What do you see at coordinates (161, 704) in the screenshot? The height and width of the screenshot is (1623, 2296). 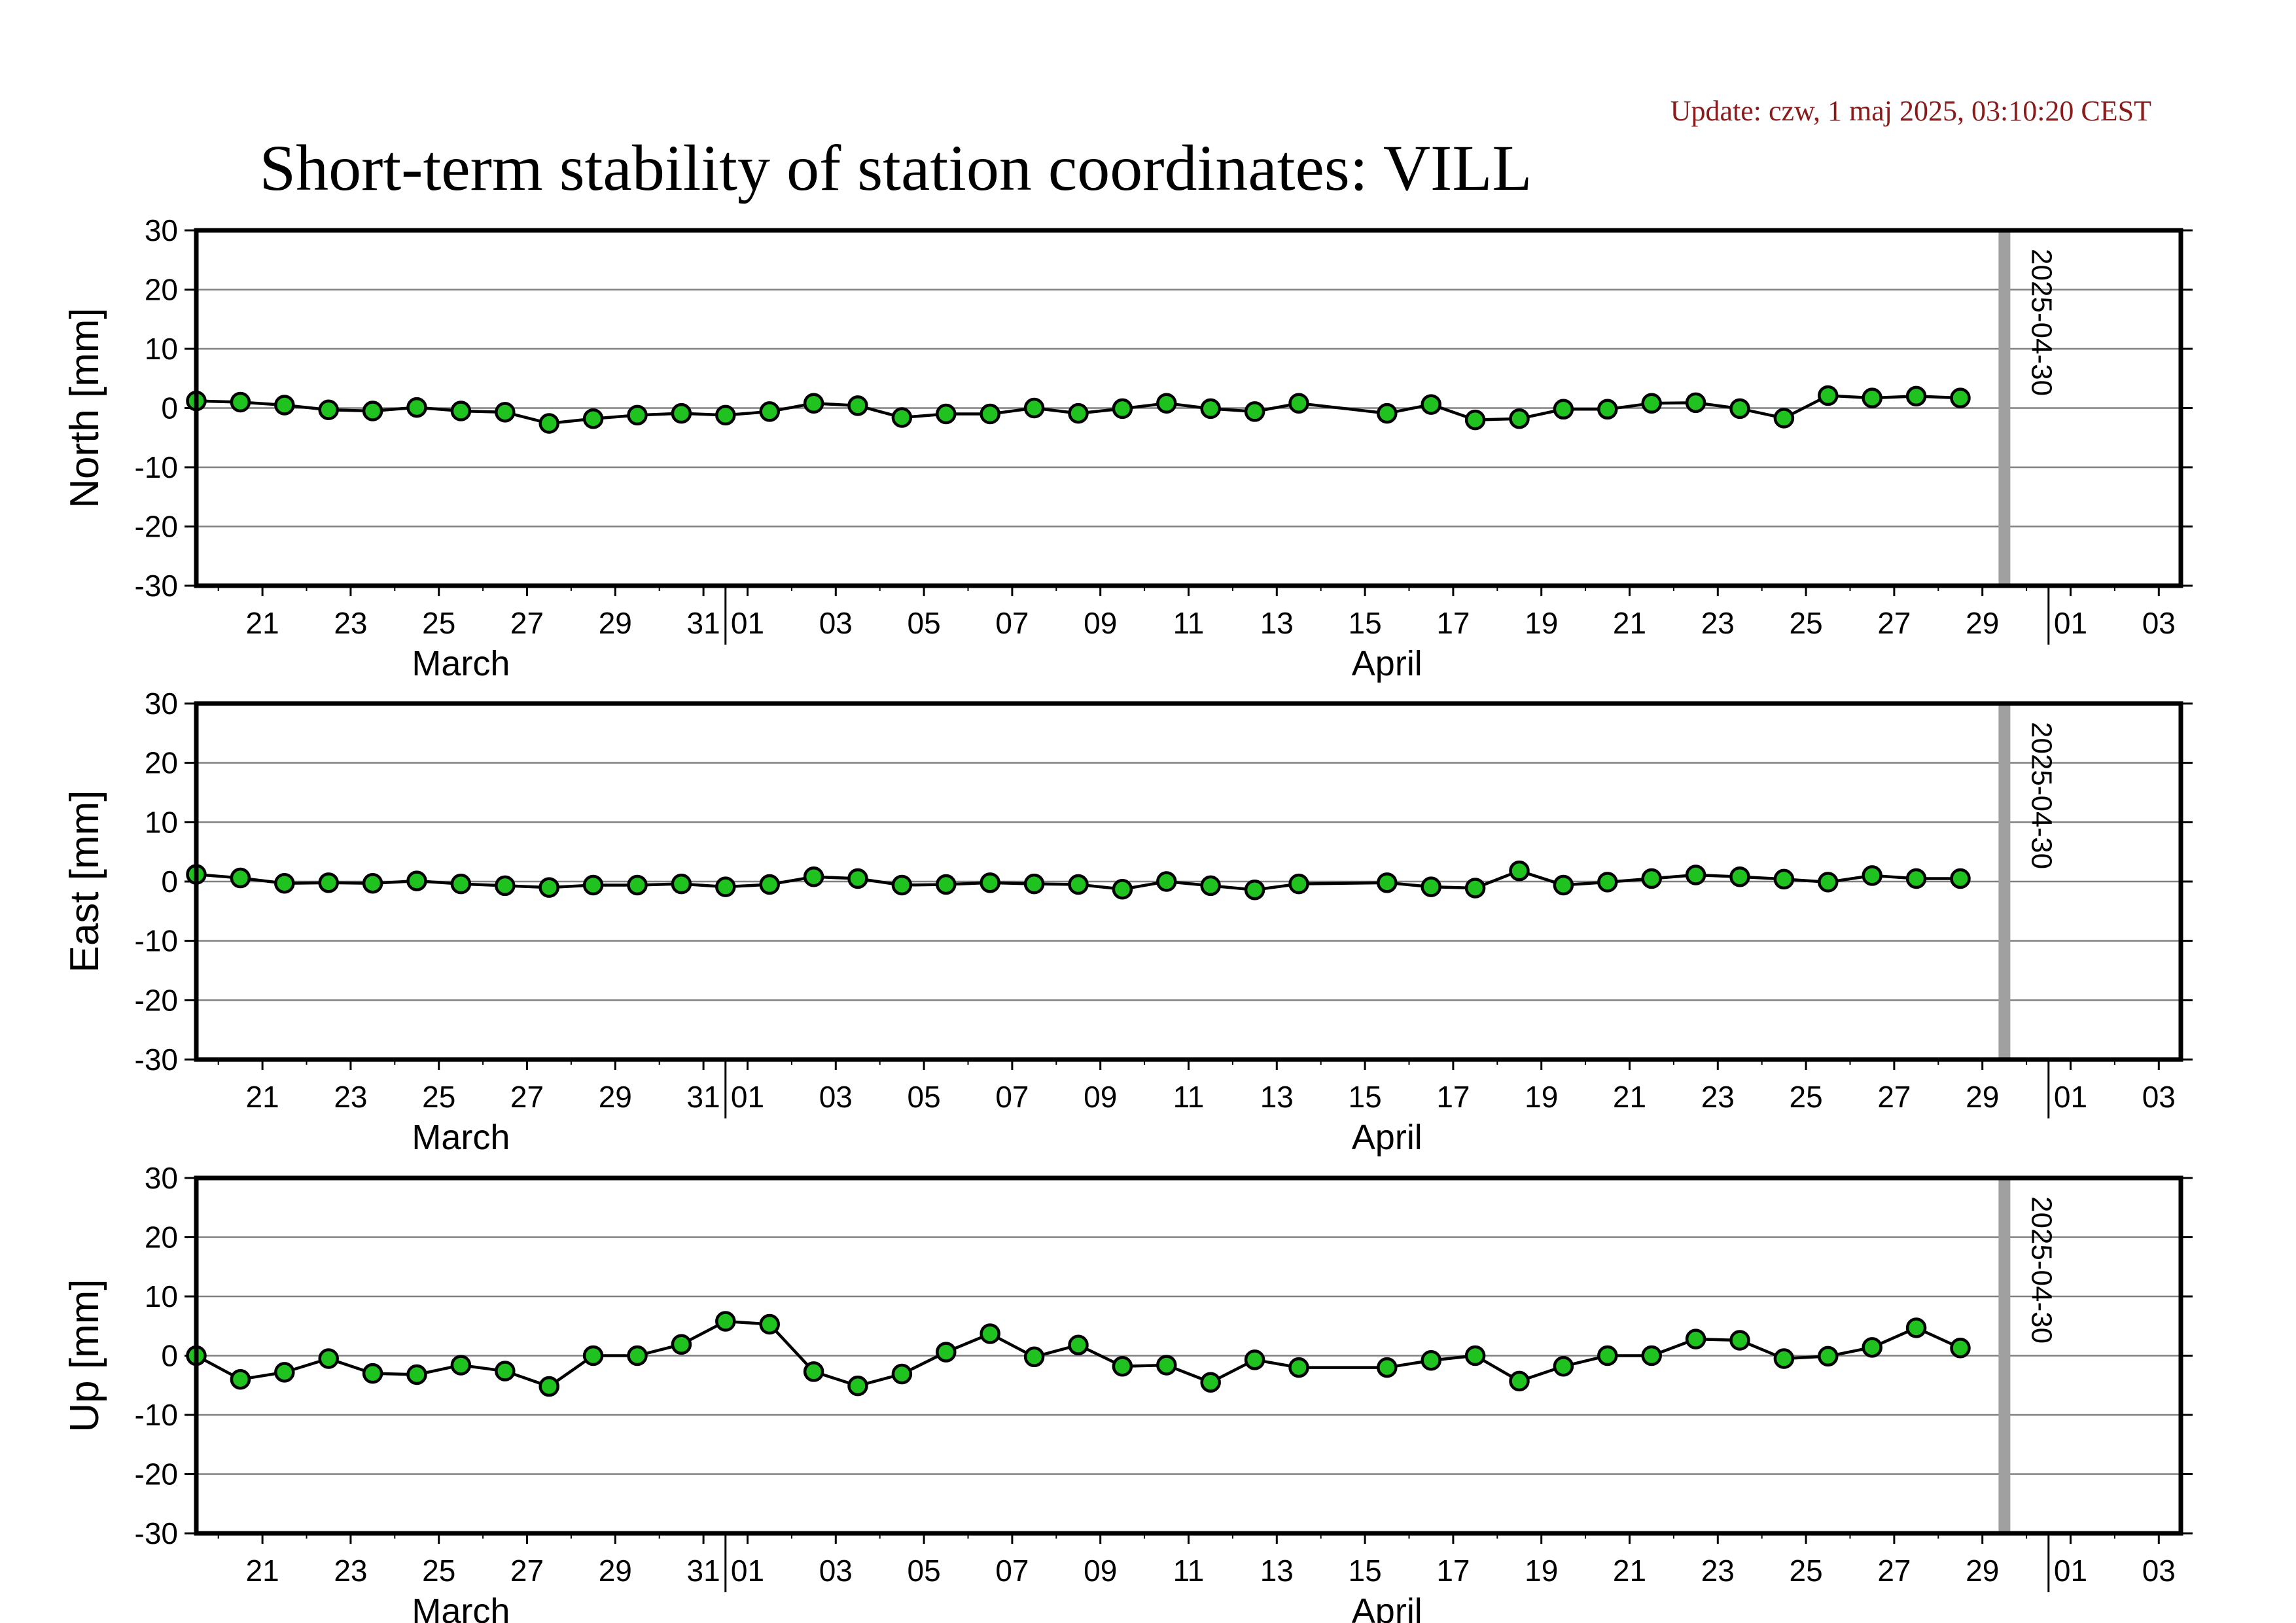 I see `y-tick-label: 30` at bounding box center [161, 704].